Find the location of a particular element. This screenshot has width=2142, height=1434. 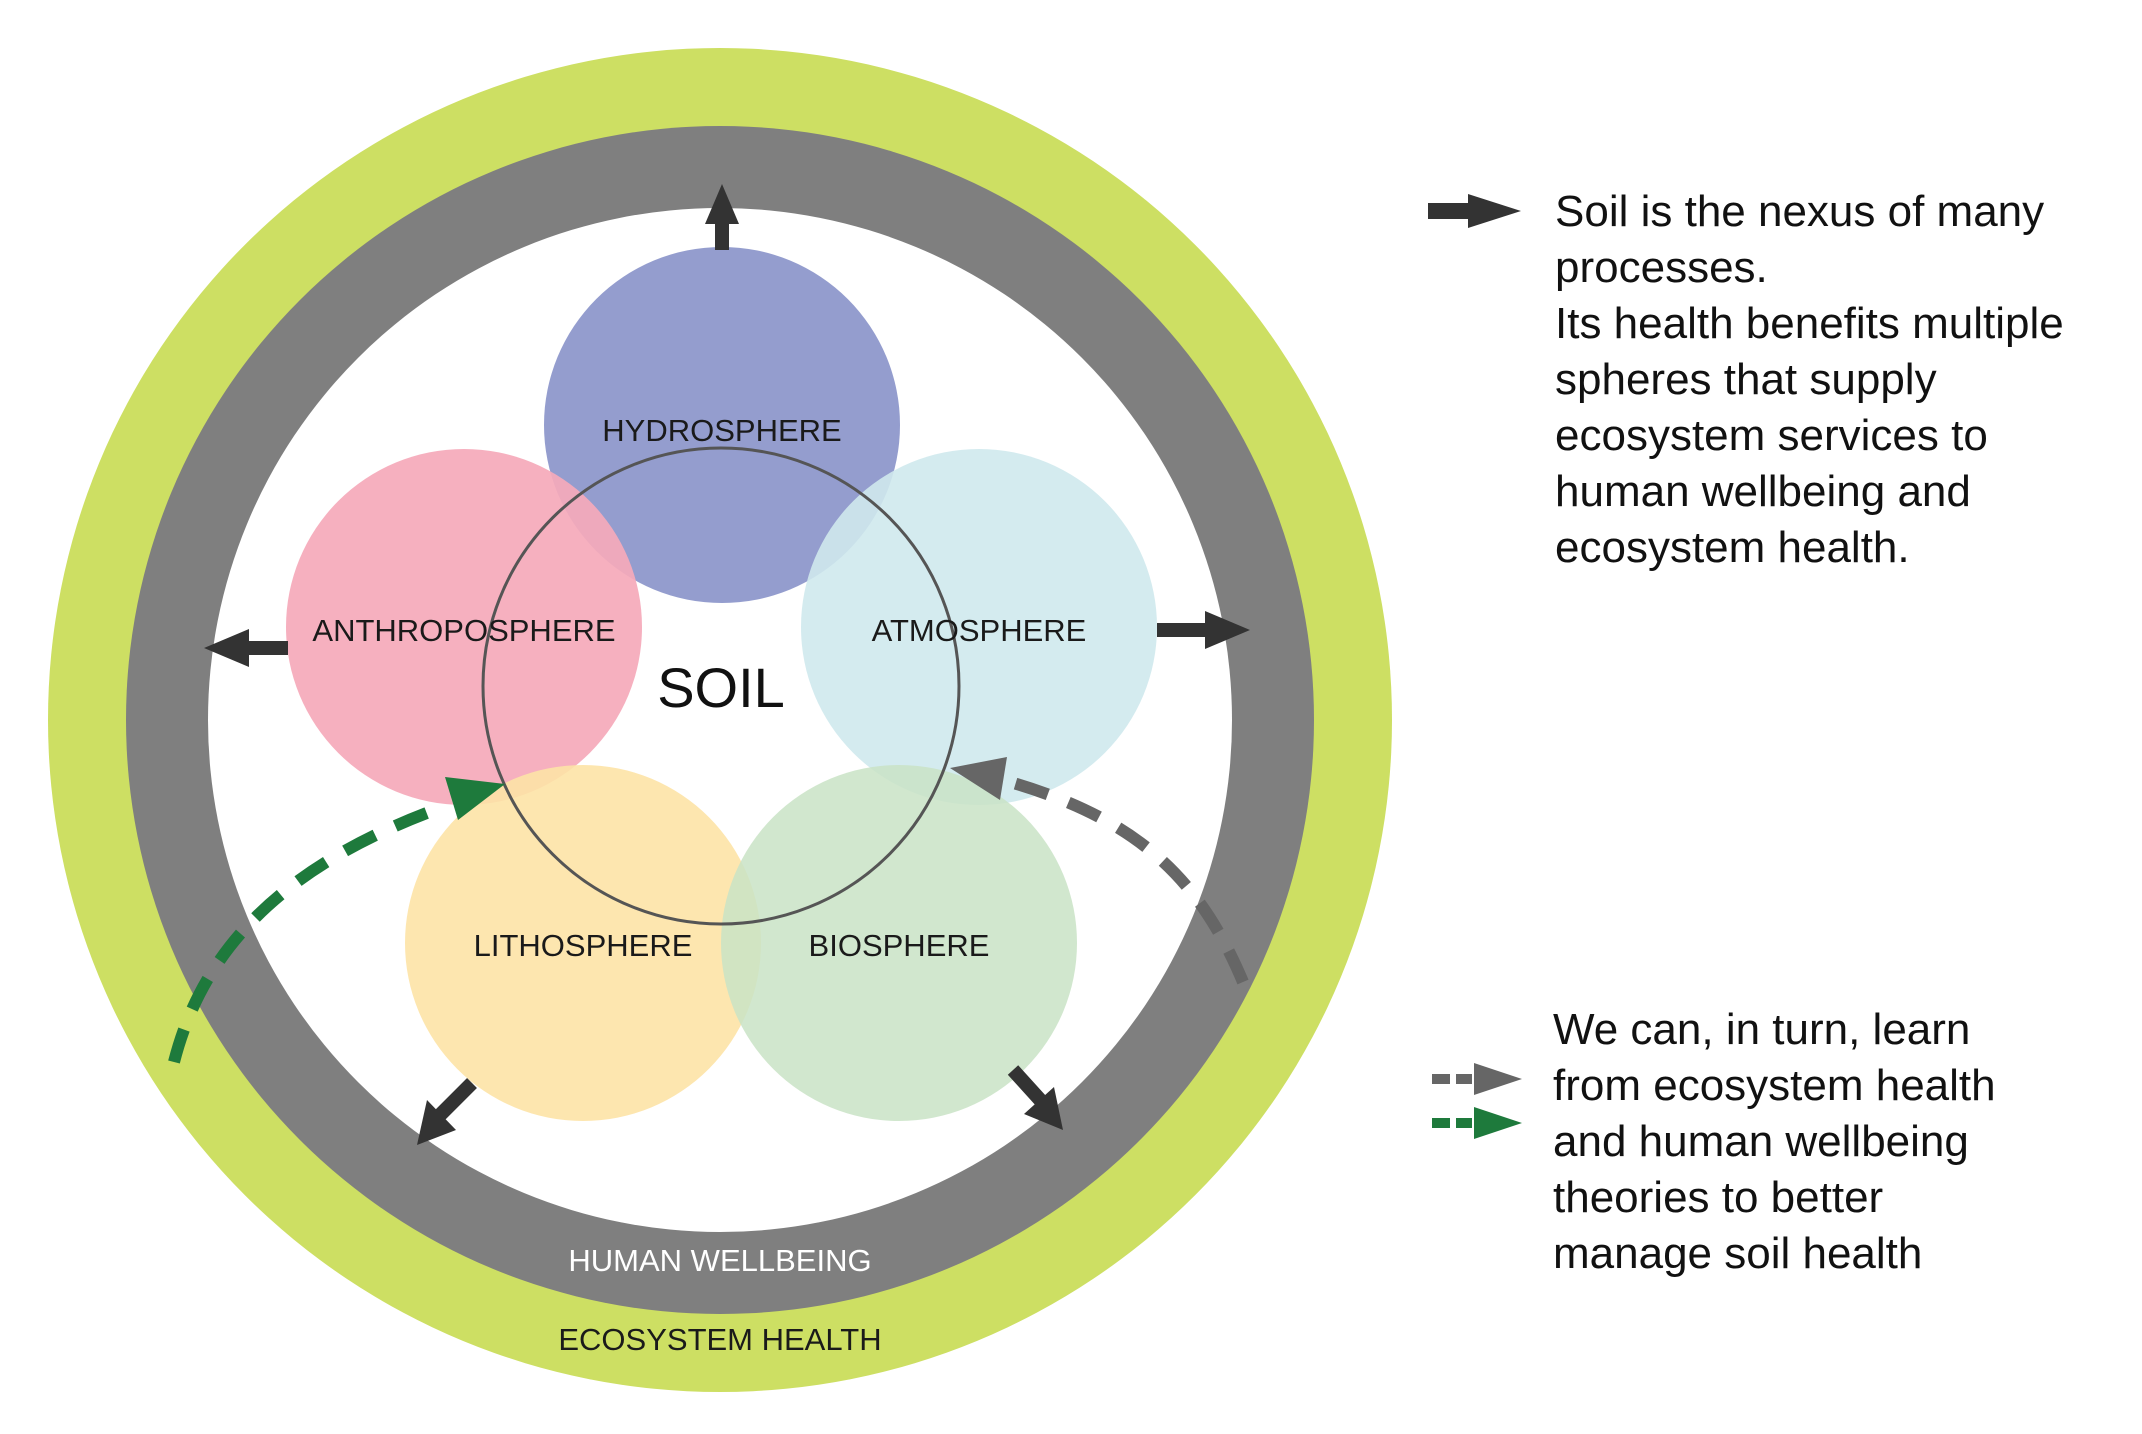

arrow-down-right-icon is located at coordinates (1035, 1097).